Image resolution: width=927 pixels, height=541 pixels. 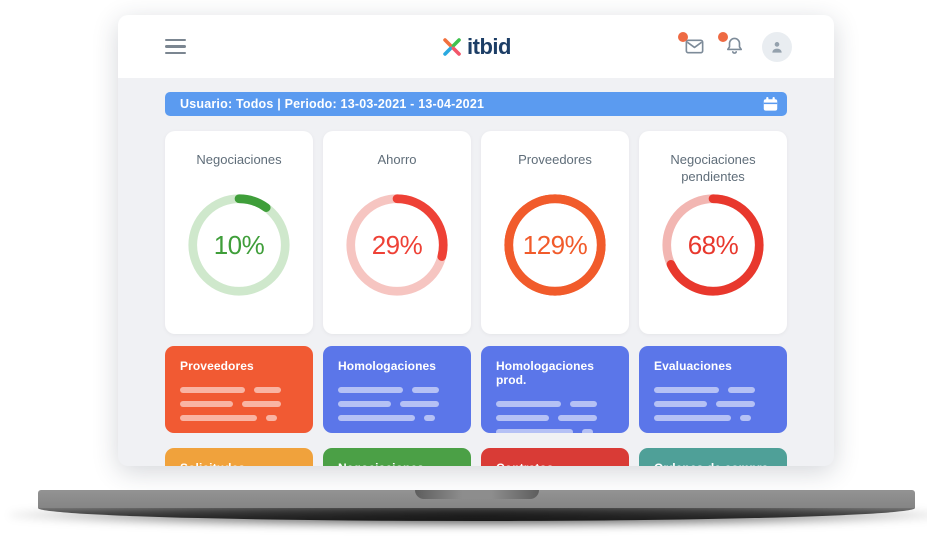 I want to click on module-title: Solicitudes, so click(x=239, y=463).